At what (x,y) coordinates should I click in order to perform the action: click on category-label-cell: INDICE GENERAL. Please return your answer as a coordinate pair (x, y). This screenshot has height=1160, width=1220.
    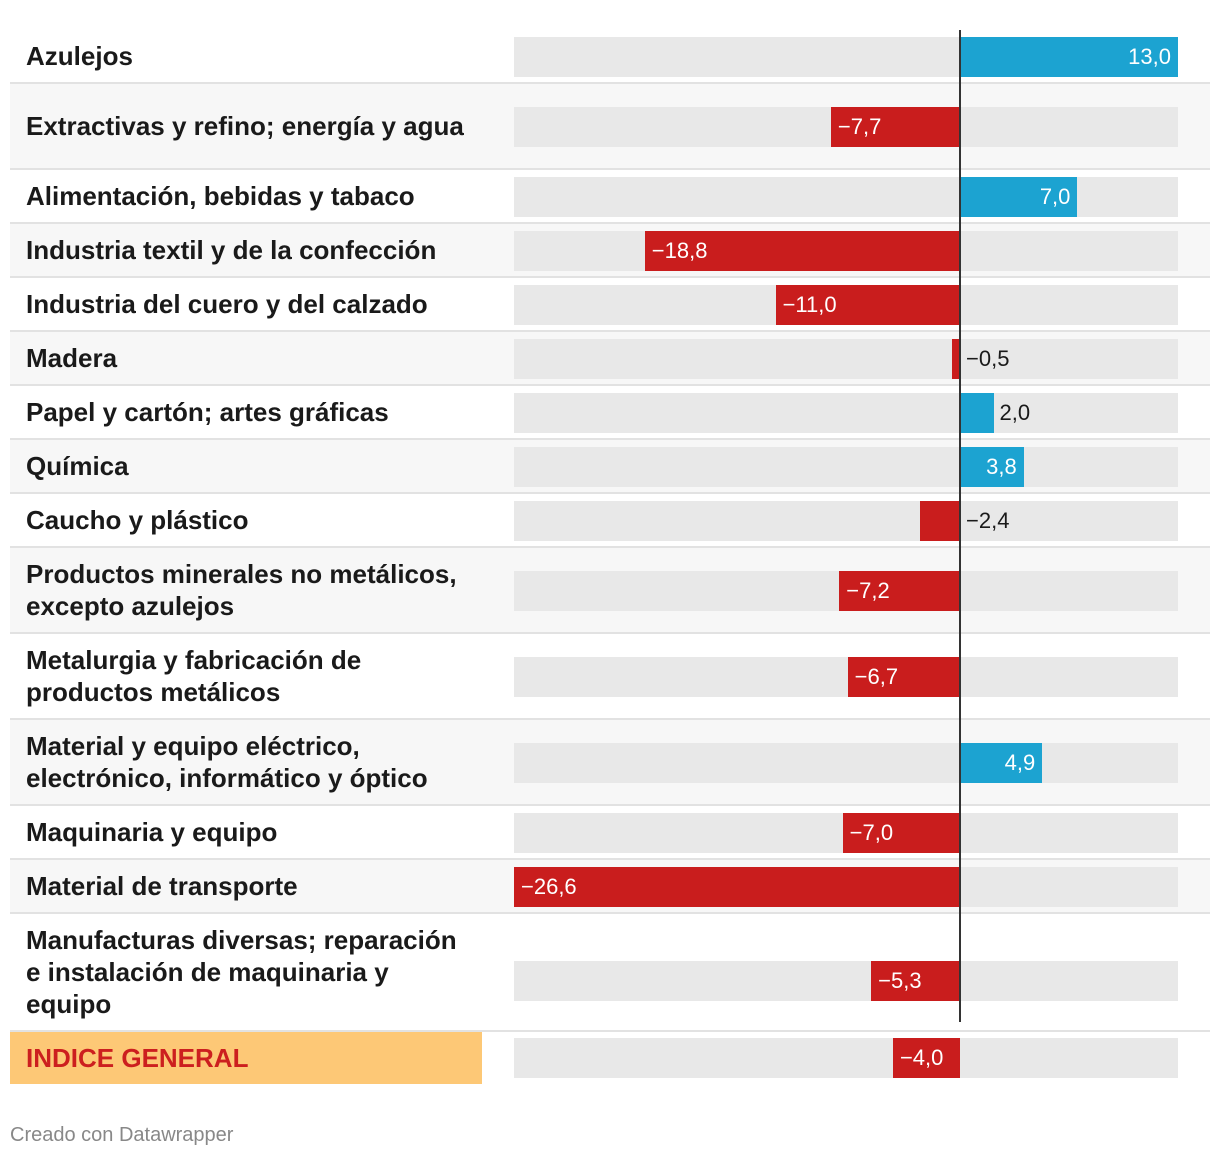
    Looking at the image, I should click on (246, 1058).